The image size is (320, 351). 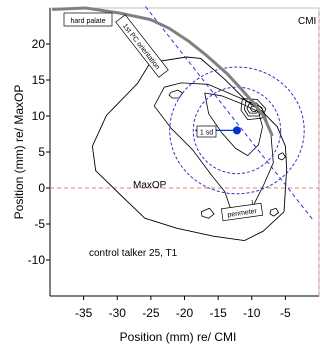 I want to click on y-axis-label: Position (mm) re/ MaxOP, so click(x=19, y=152).